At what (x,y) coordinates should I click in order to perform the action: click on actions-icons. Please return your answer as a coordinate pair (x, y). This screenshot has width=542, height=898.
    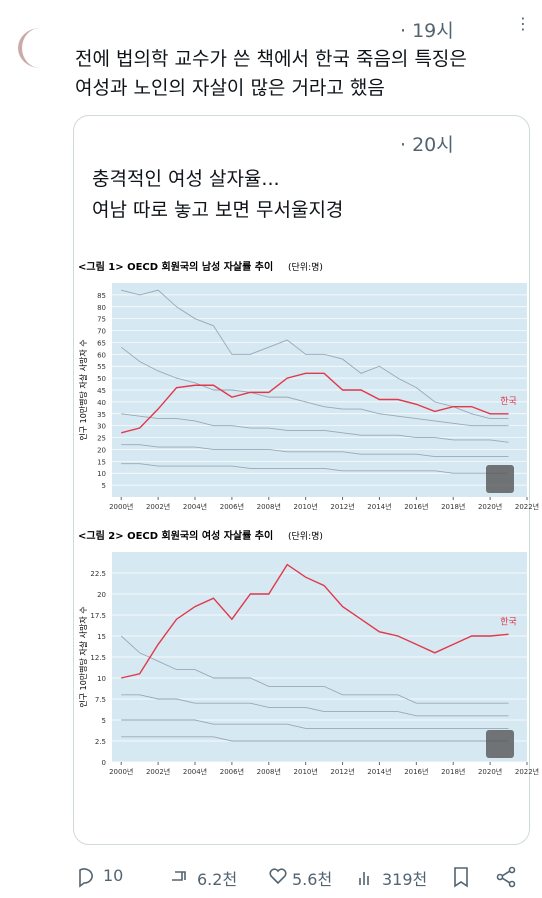
    Looking at the image, I should click on (297, 877).